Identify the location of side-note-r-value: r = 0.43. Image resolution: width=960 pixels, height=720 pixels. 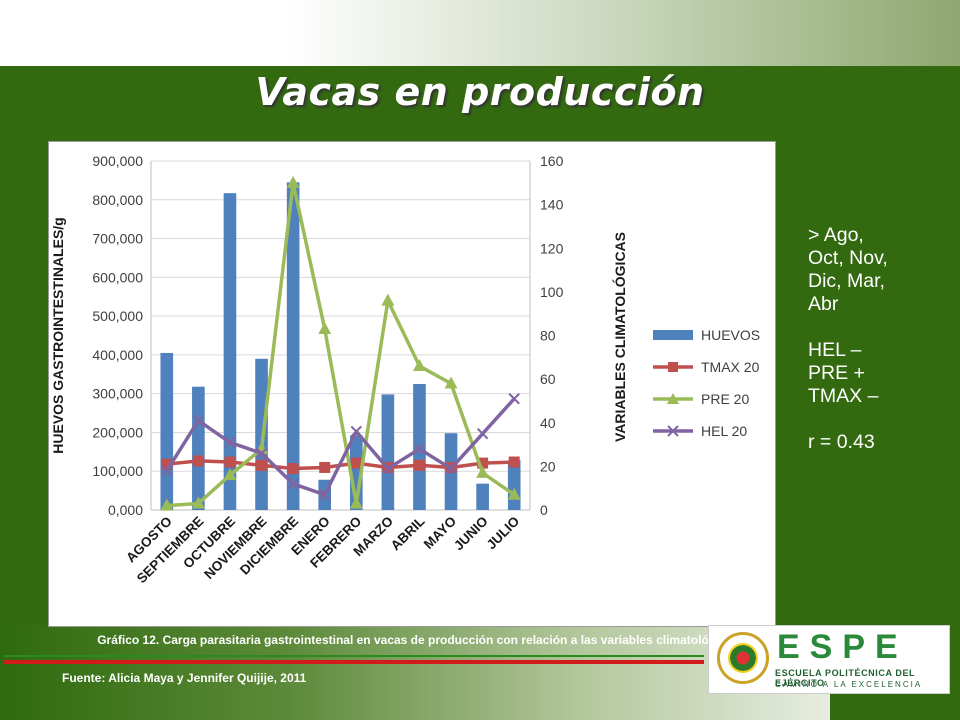
(841, 442).